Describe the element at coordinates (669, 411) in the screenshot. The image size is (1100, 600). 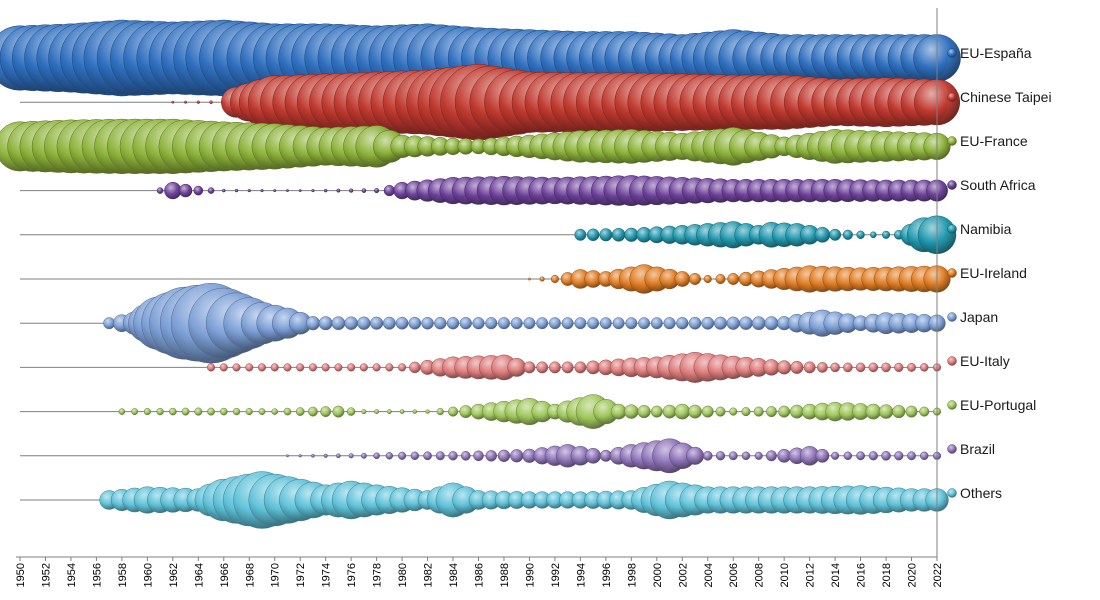
I see `bubble-8-2001` at that location.